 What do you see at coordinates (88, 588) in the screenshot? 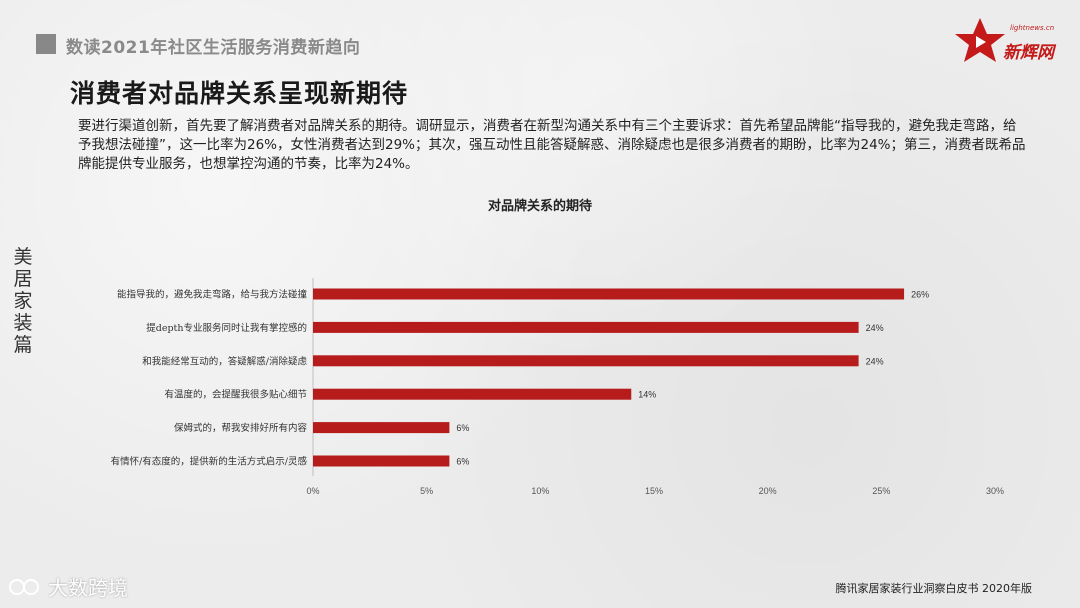
I see `watermark-text: 大数跨境` at bounding box center [88, 588].